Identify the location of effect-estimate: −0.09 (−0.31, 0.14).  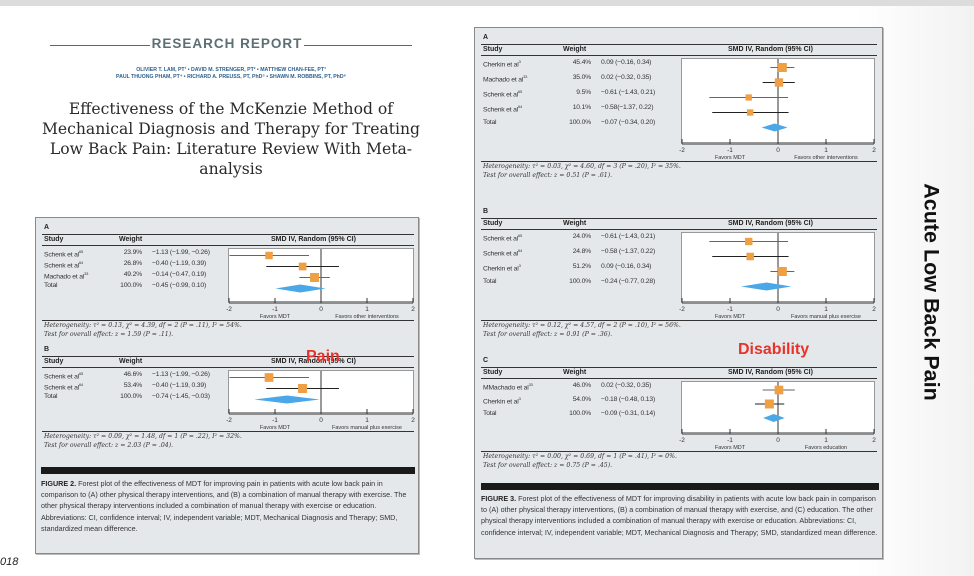
(628, 413).